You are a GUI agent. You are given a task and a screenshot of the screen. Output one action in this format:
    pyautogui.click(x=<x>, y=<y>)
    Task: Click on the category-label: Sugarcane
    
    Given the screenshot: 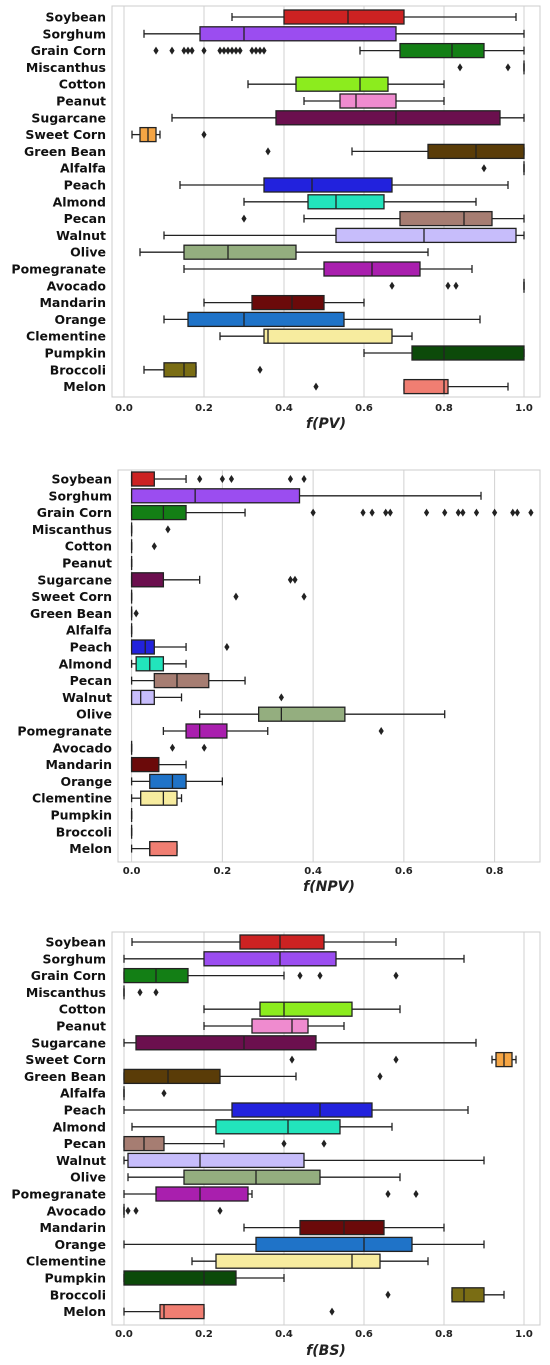 What is the action you would take?
    pyautogui.click(x=68, y=117)
    